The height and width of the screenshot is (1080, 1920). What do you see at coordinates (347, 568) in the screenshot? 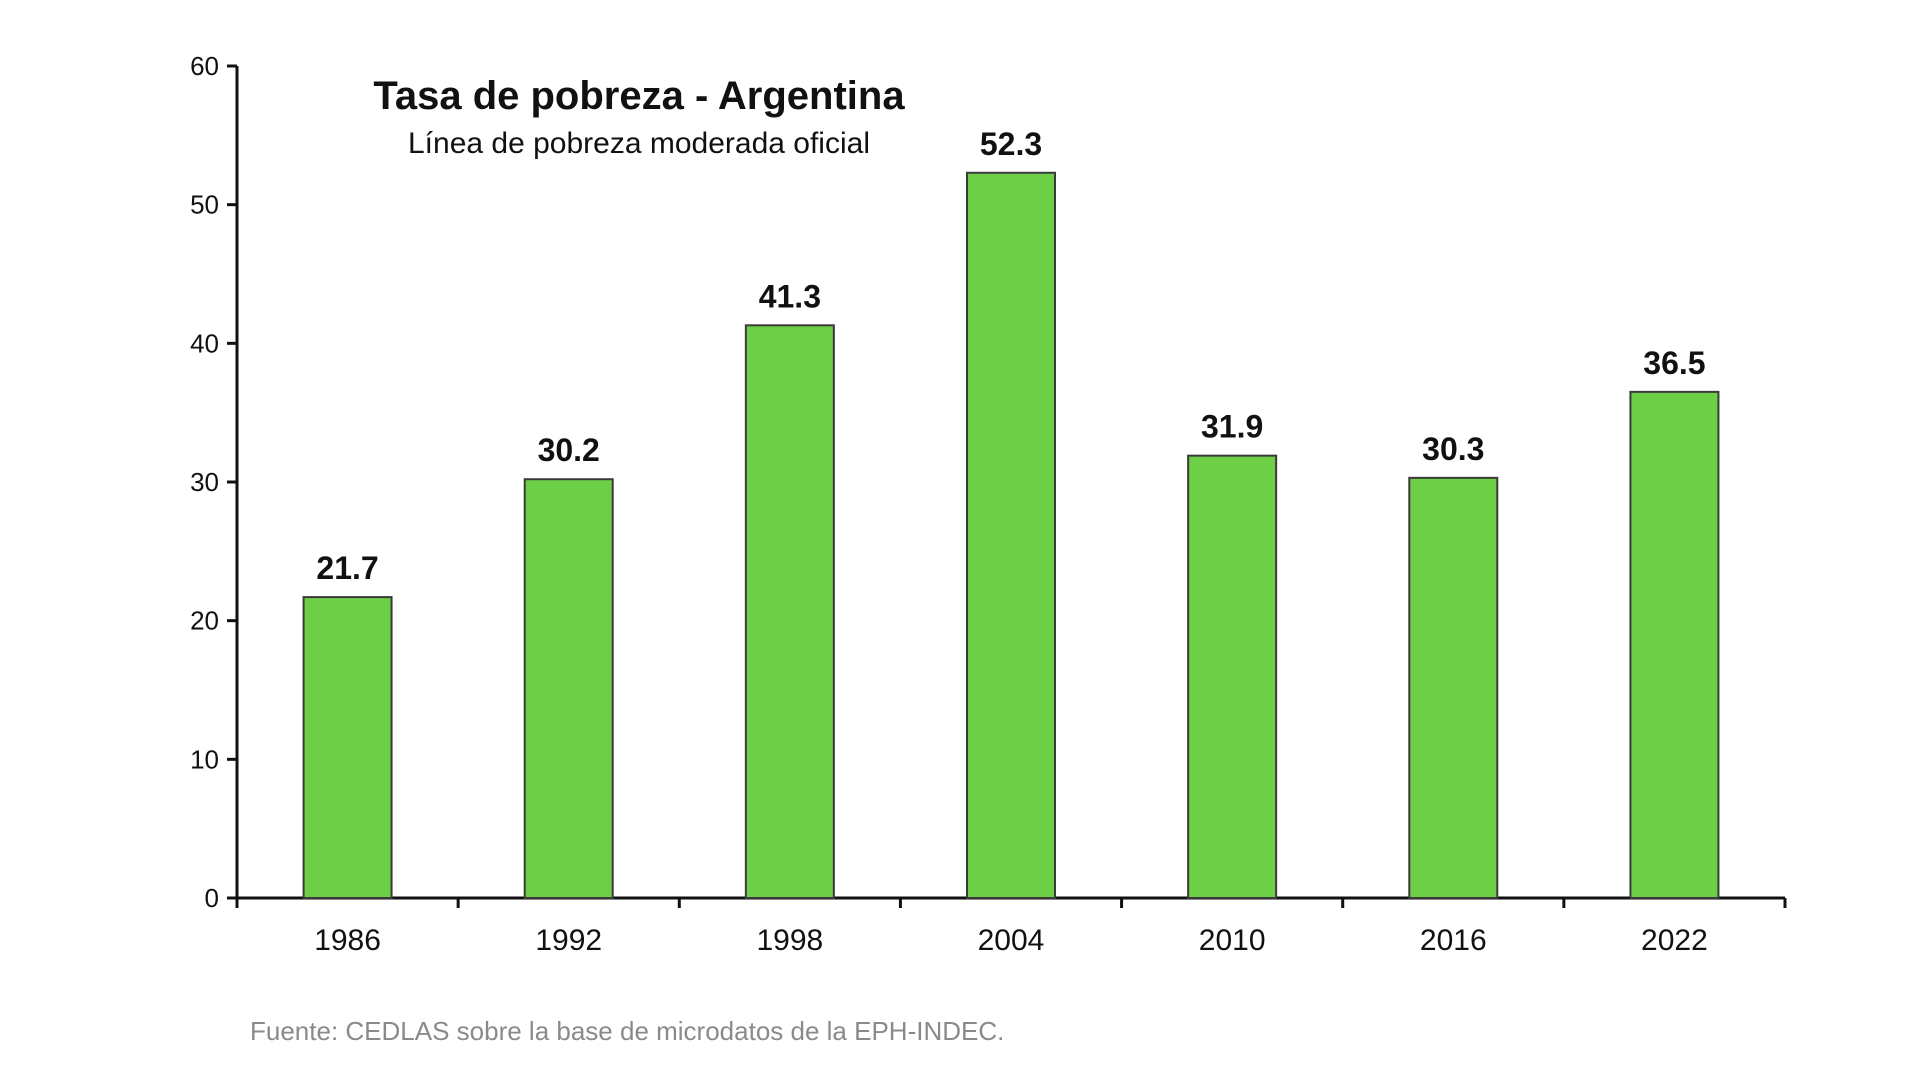
I see `data-label-1986: 21.7` at bounding box center [347, 568].